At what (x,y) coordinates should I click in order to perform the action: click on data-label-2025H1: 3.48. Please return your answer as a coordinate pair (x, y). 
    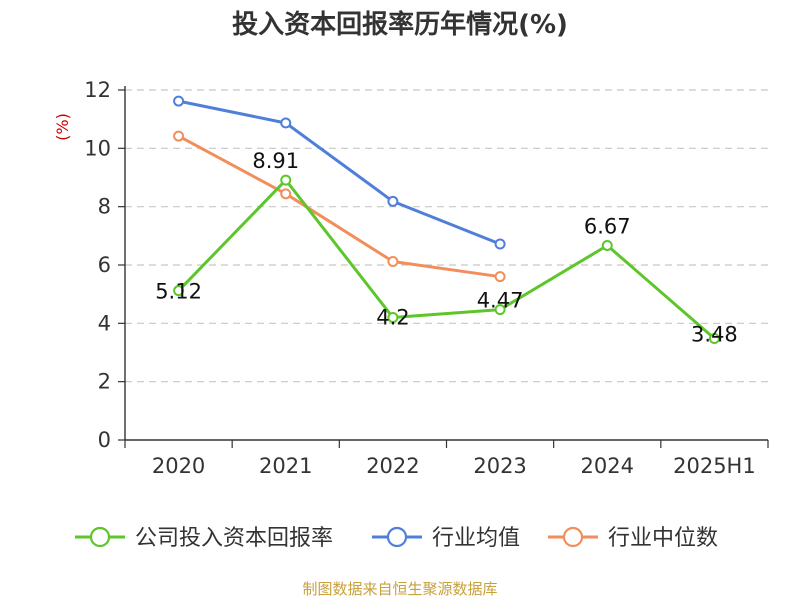
    Looking at the image, I should click on (714, 335).